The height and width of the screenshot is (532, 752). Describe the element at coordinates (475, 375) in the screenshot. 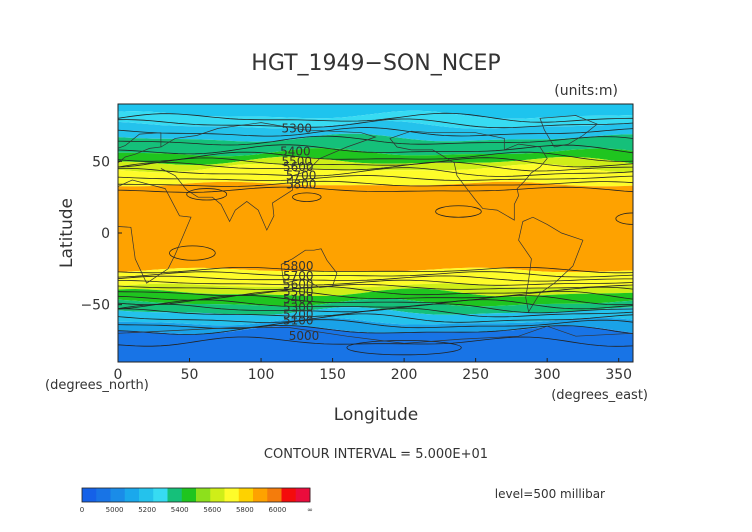

I see `x-tick-label: 250` at that location.